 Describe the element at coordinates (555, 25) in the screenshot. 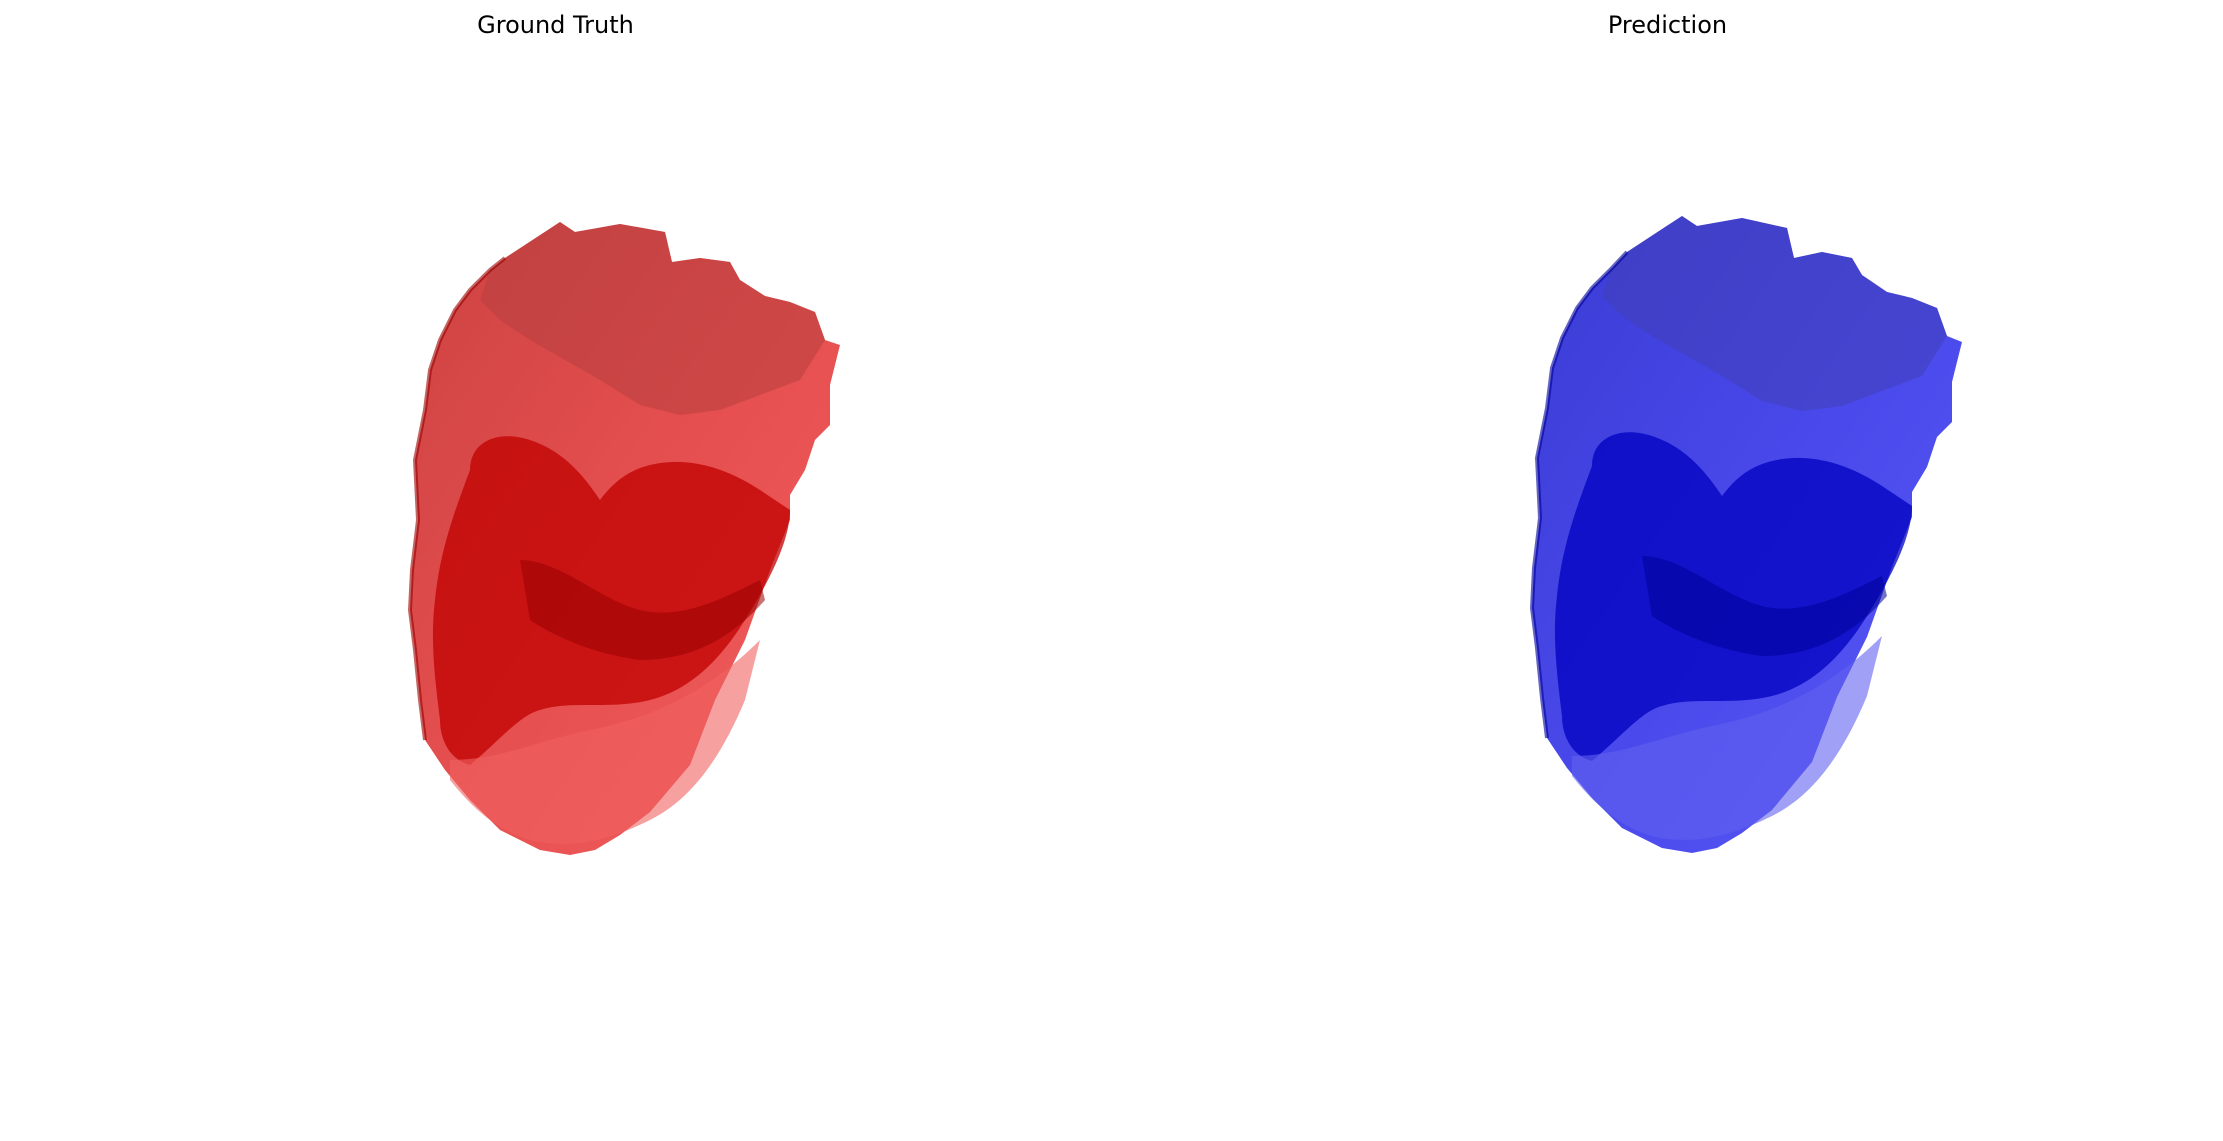

I see `ground-truth-title: Ground Truth` at that location.